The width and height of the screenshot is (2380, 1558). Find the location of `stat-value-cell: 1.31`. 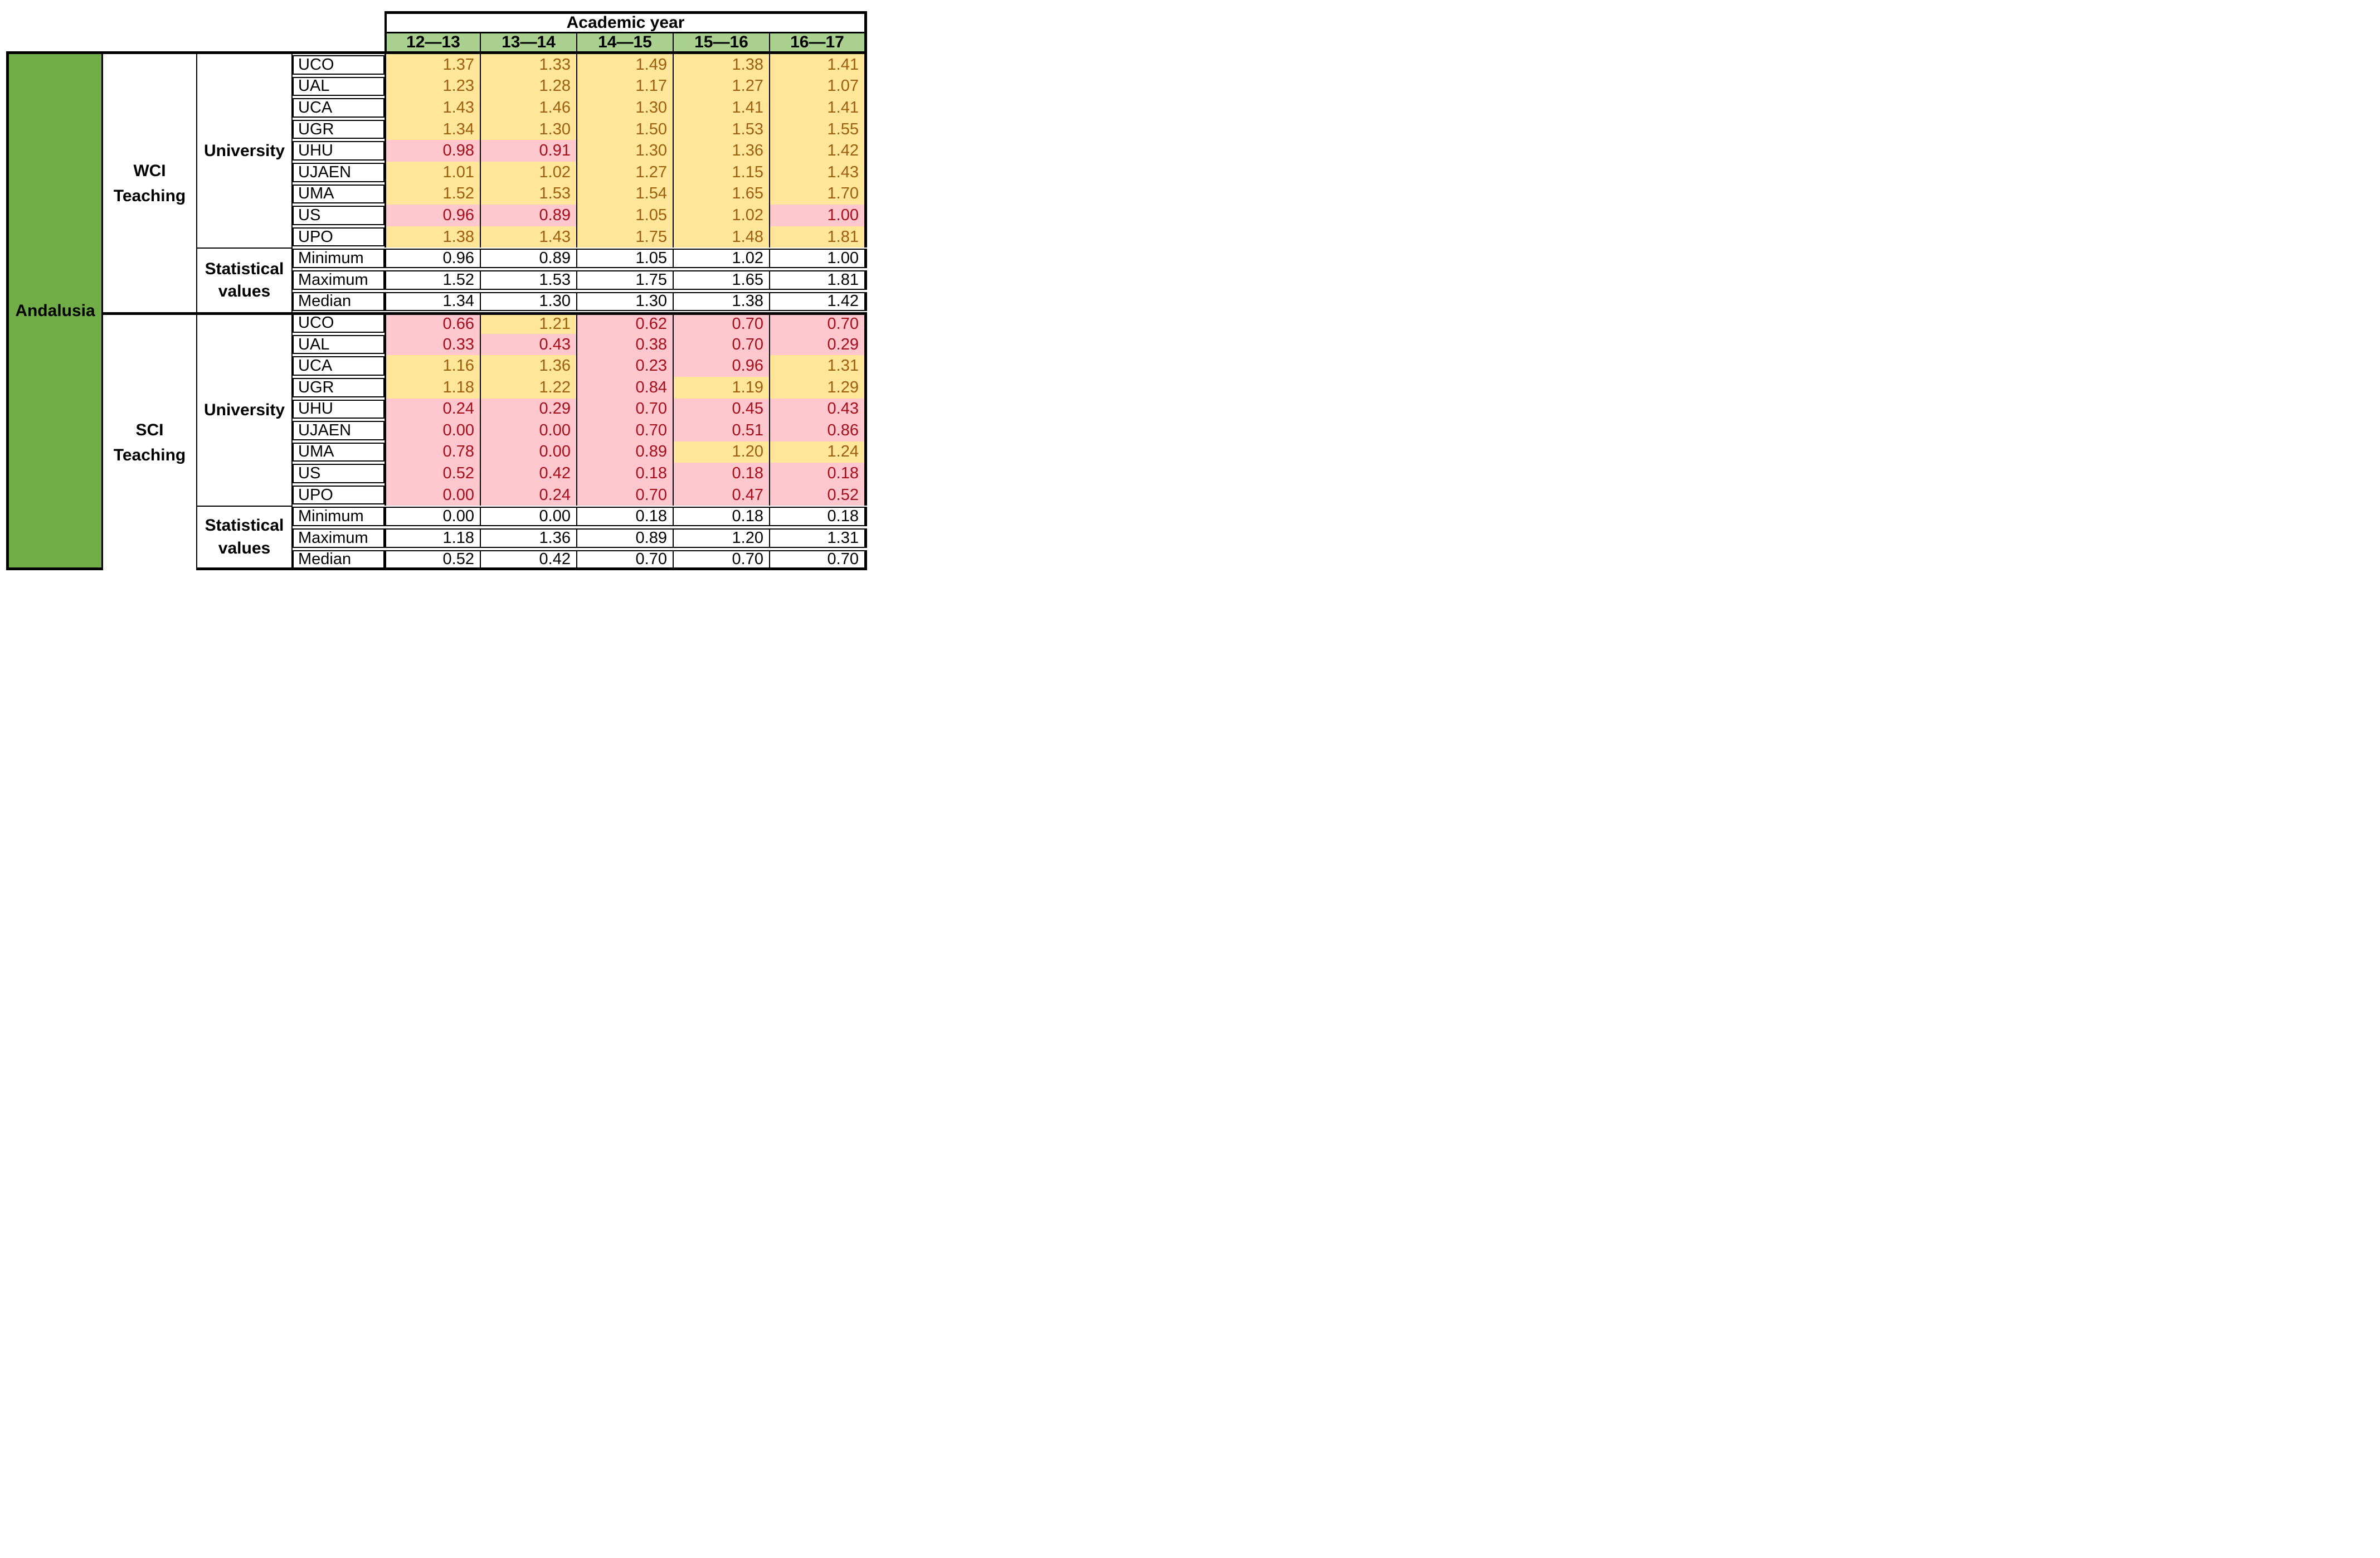

stat-value-cell: 1.31 is located at coordinates (818, 538).